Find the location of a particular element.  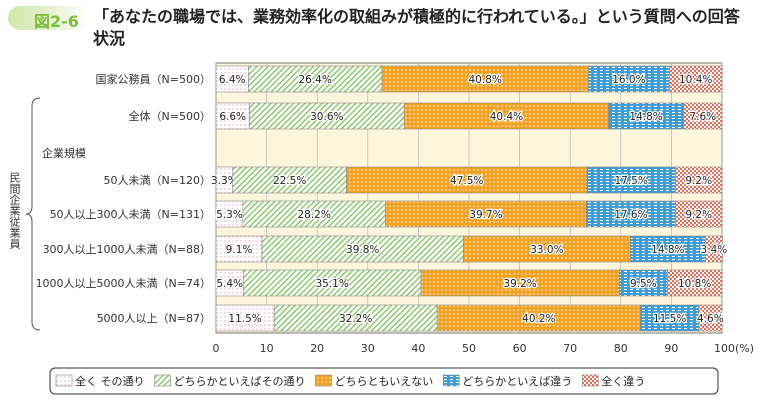

legend-label: 全く その通り is located at coordinates (110, 381).